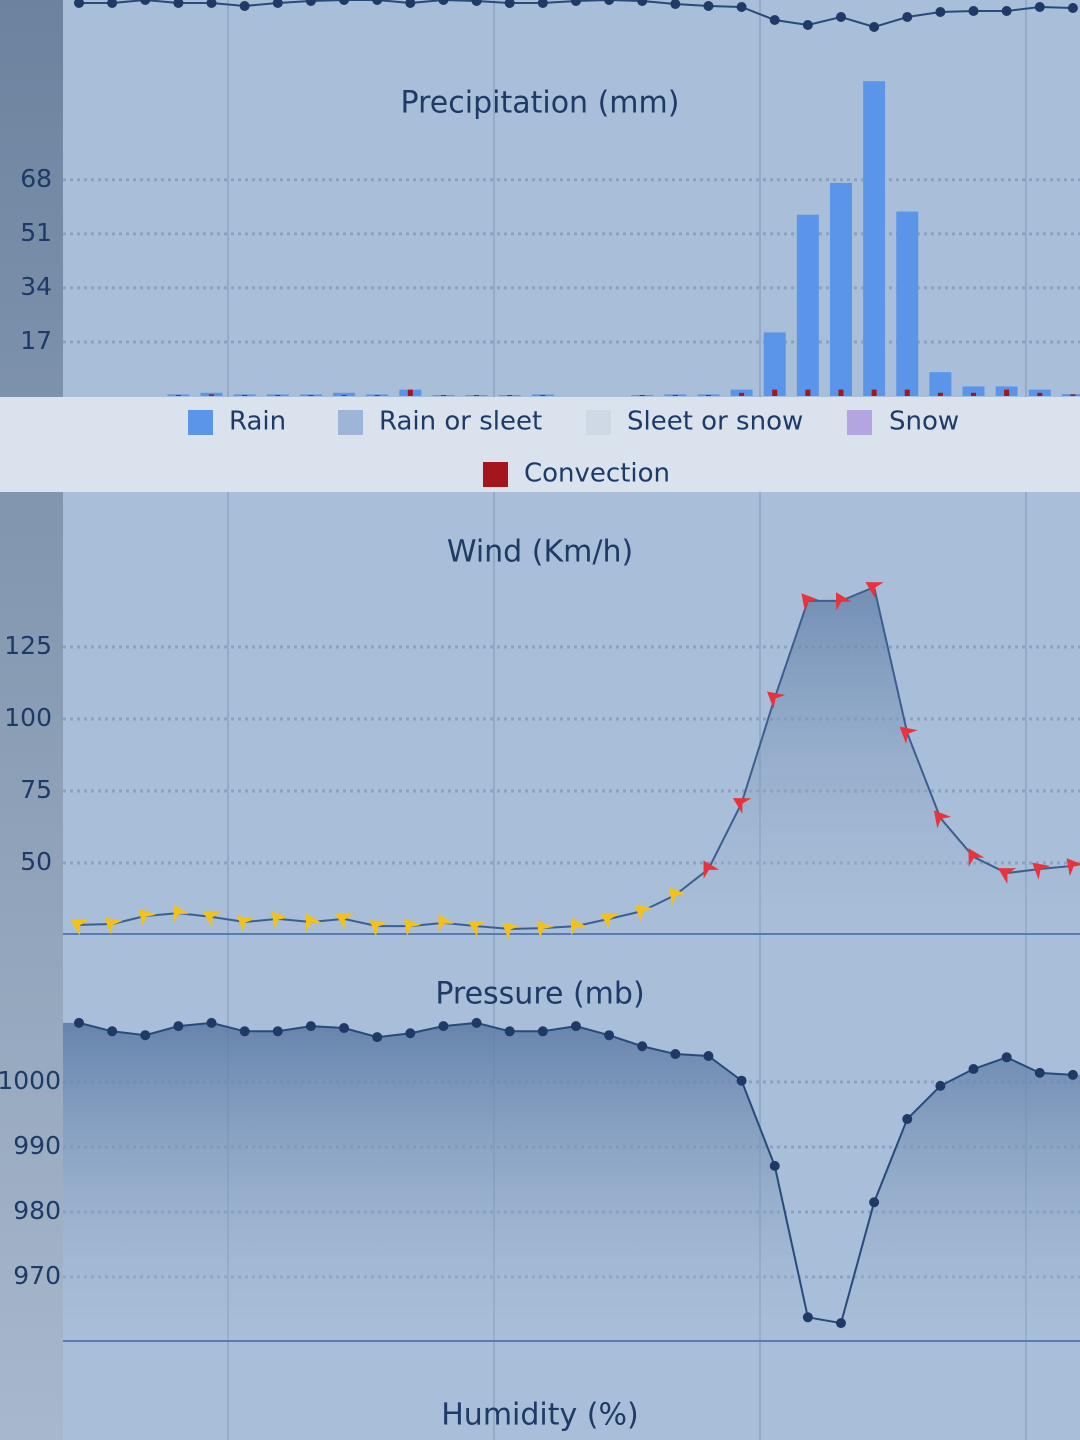 The height and width of the screenshot is (1440, 1080). What do you see at coordinates (924, 422) in the screenshot?
I see `legend-label: Snow` at bounding box center [924, 422].